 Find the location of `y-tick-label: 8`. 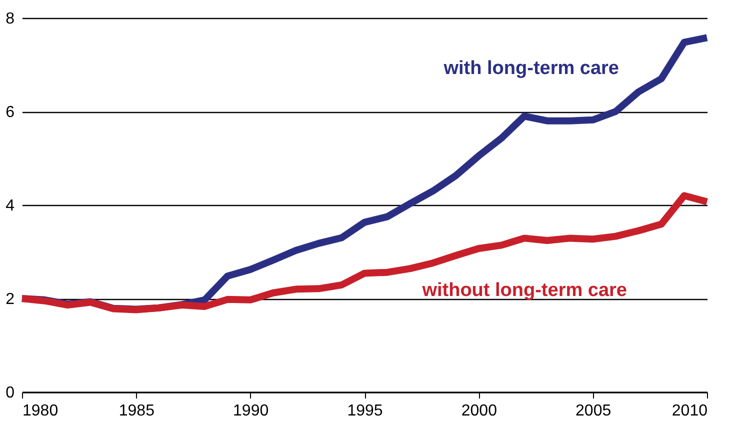

y-tick-label: 8 is located at coordinates (10, 19).